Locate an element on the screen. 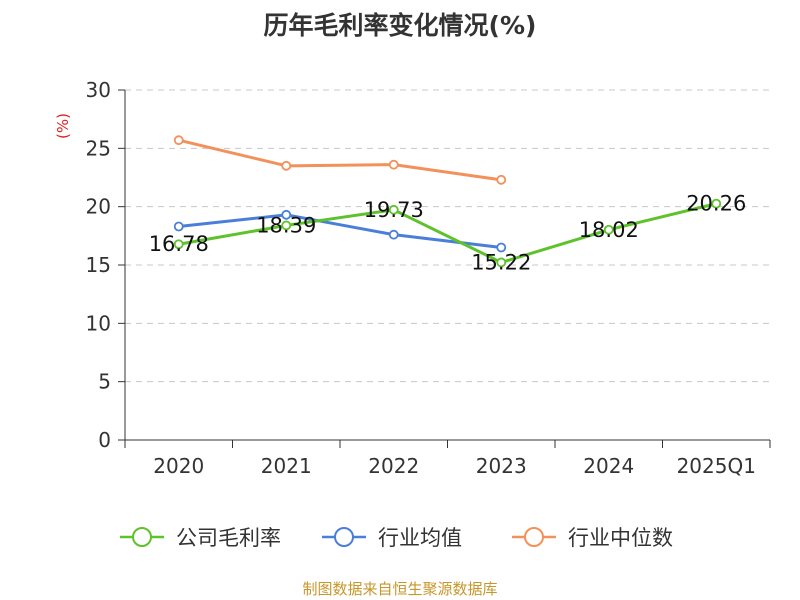 This screenshot has width=800, height=600. x-tick-label: 2021 is located at coordinates (286, 466).